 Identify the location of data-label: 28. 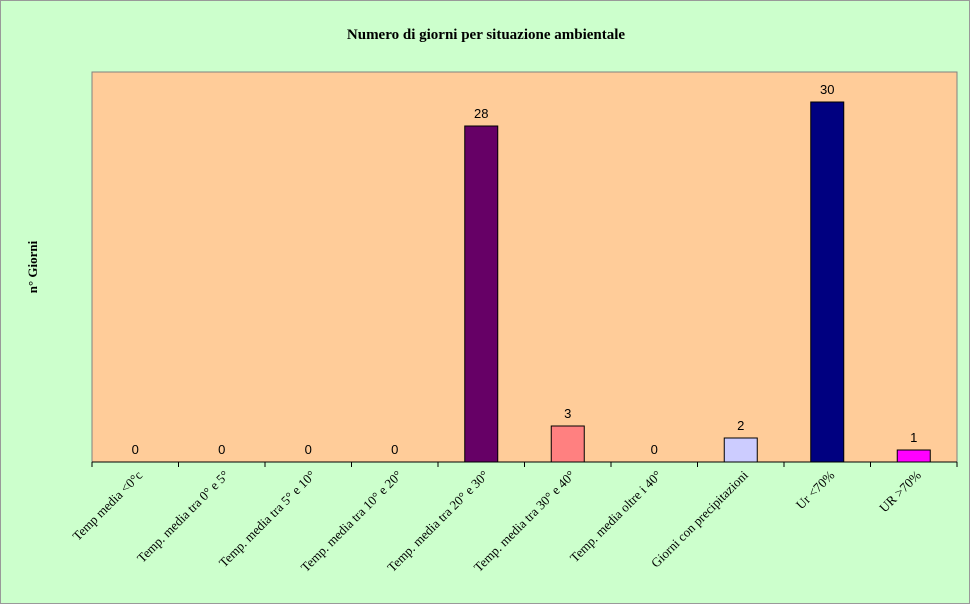
(481, 113).